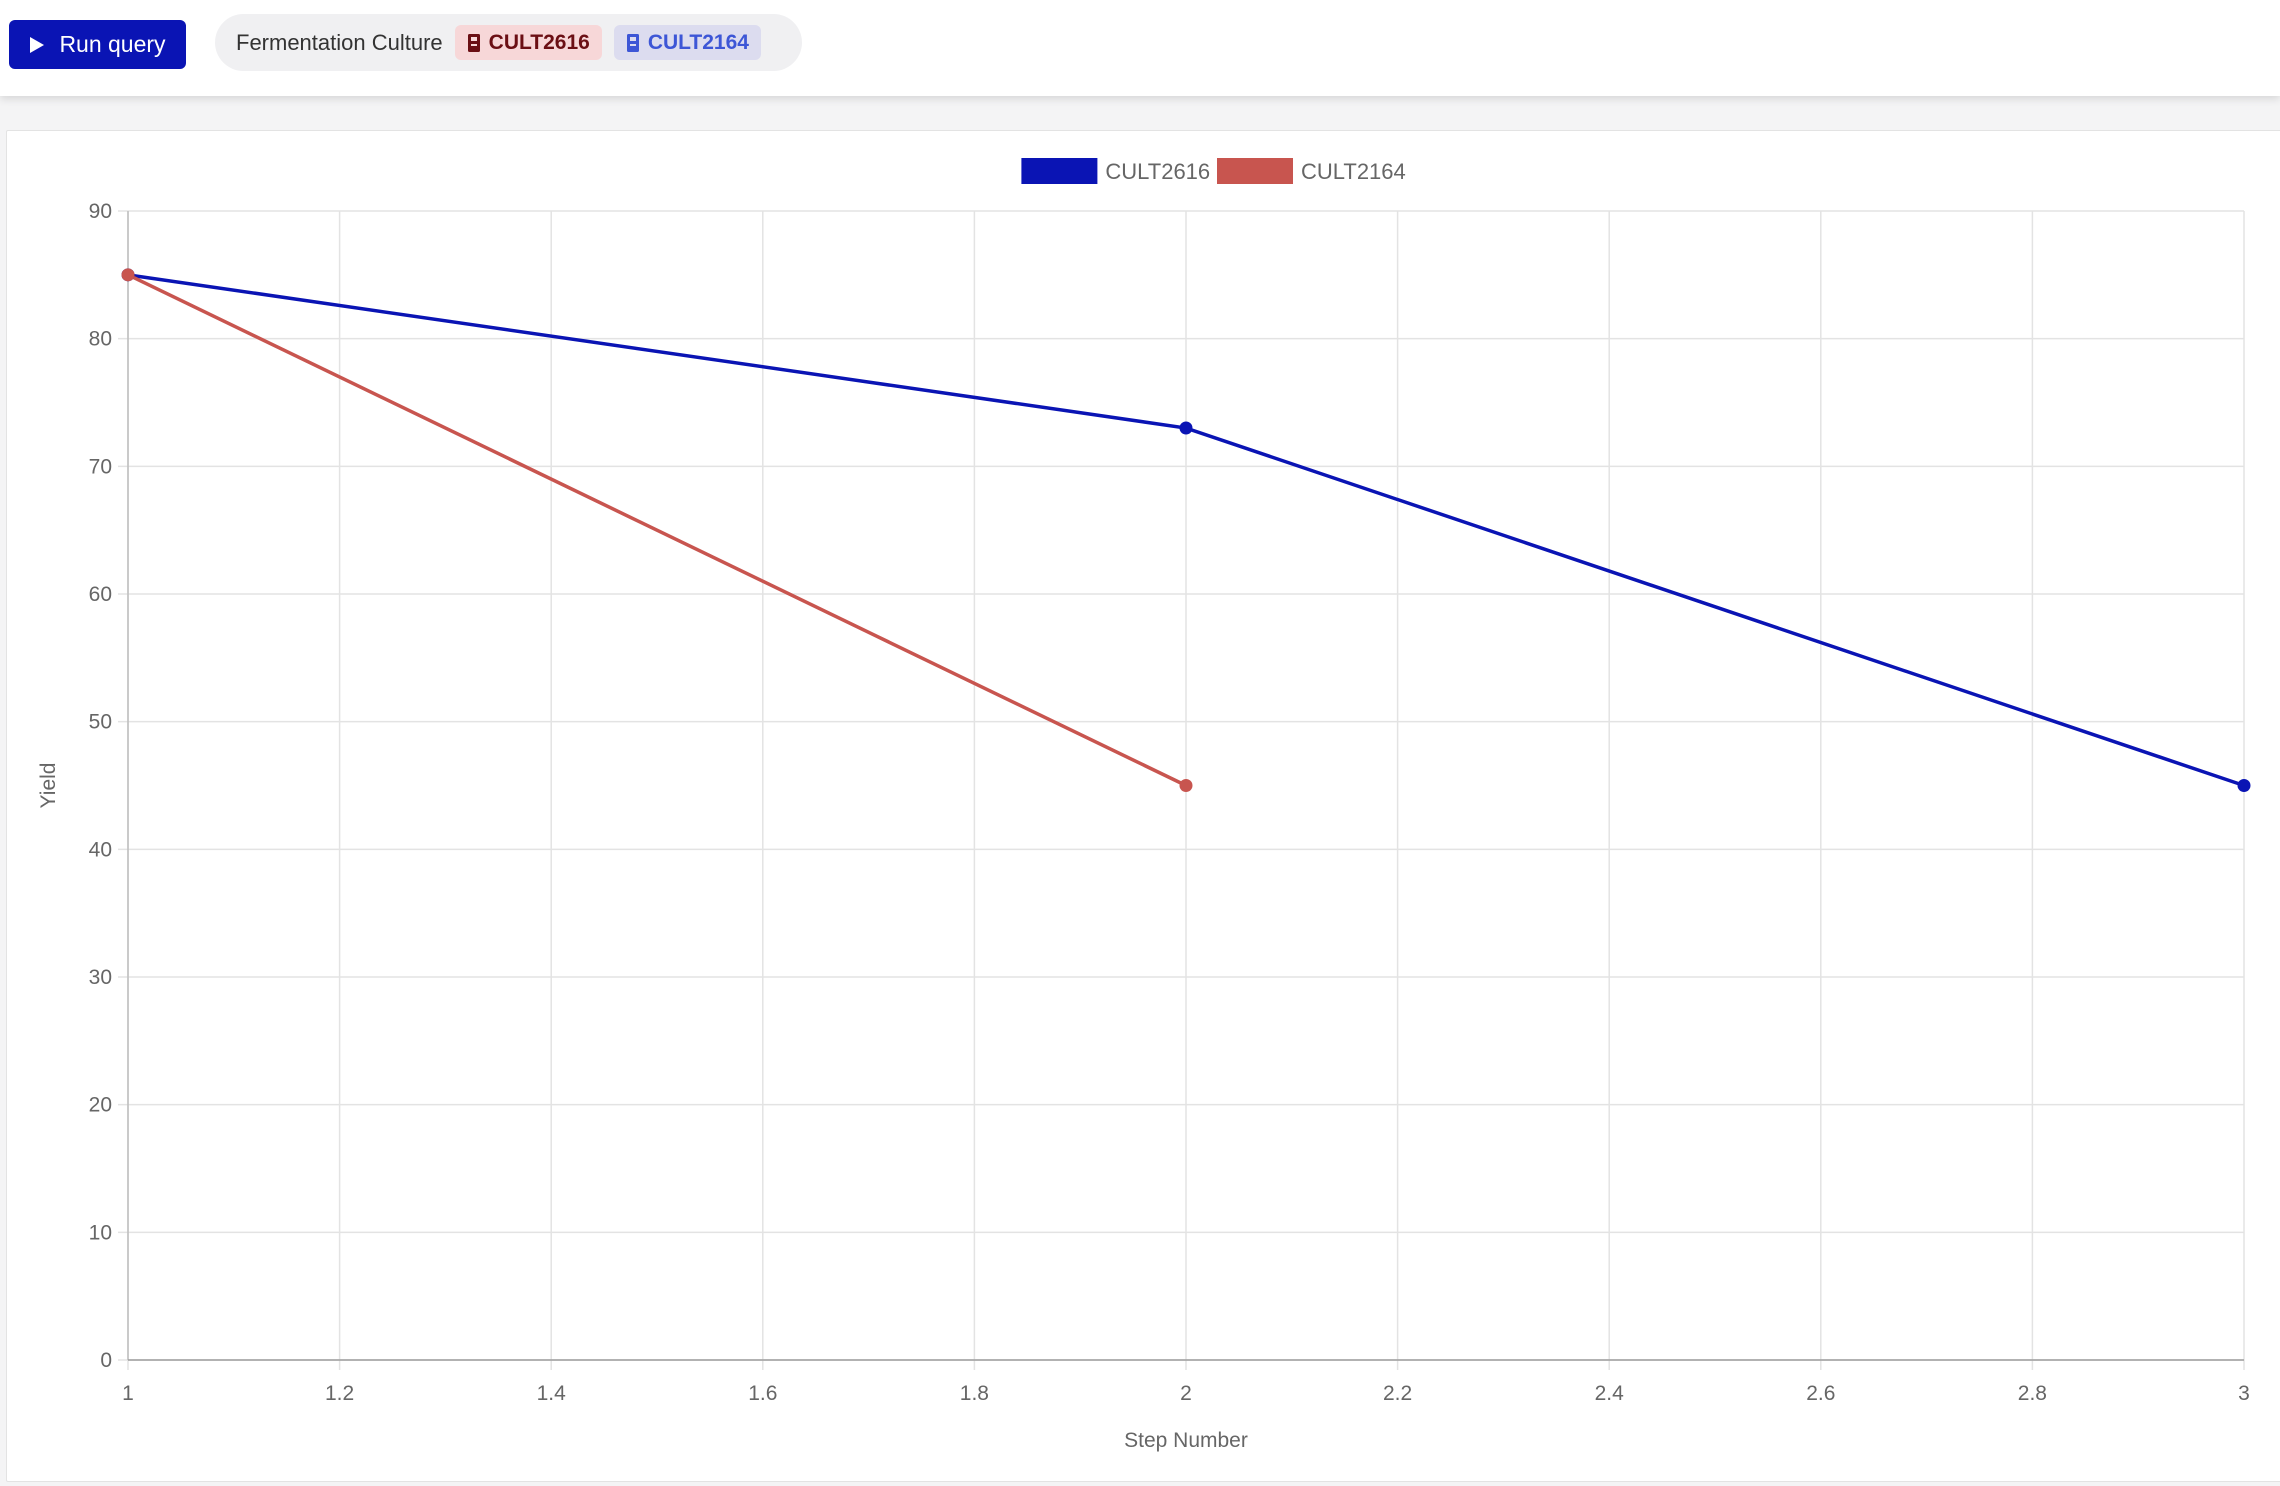 The width and height of the screenshot is (2280, 1486). I want to click on query-filter-pill: Fermentation Culture CULT2616 CULT2164, so click(508, 42).